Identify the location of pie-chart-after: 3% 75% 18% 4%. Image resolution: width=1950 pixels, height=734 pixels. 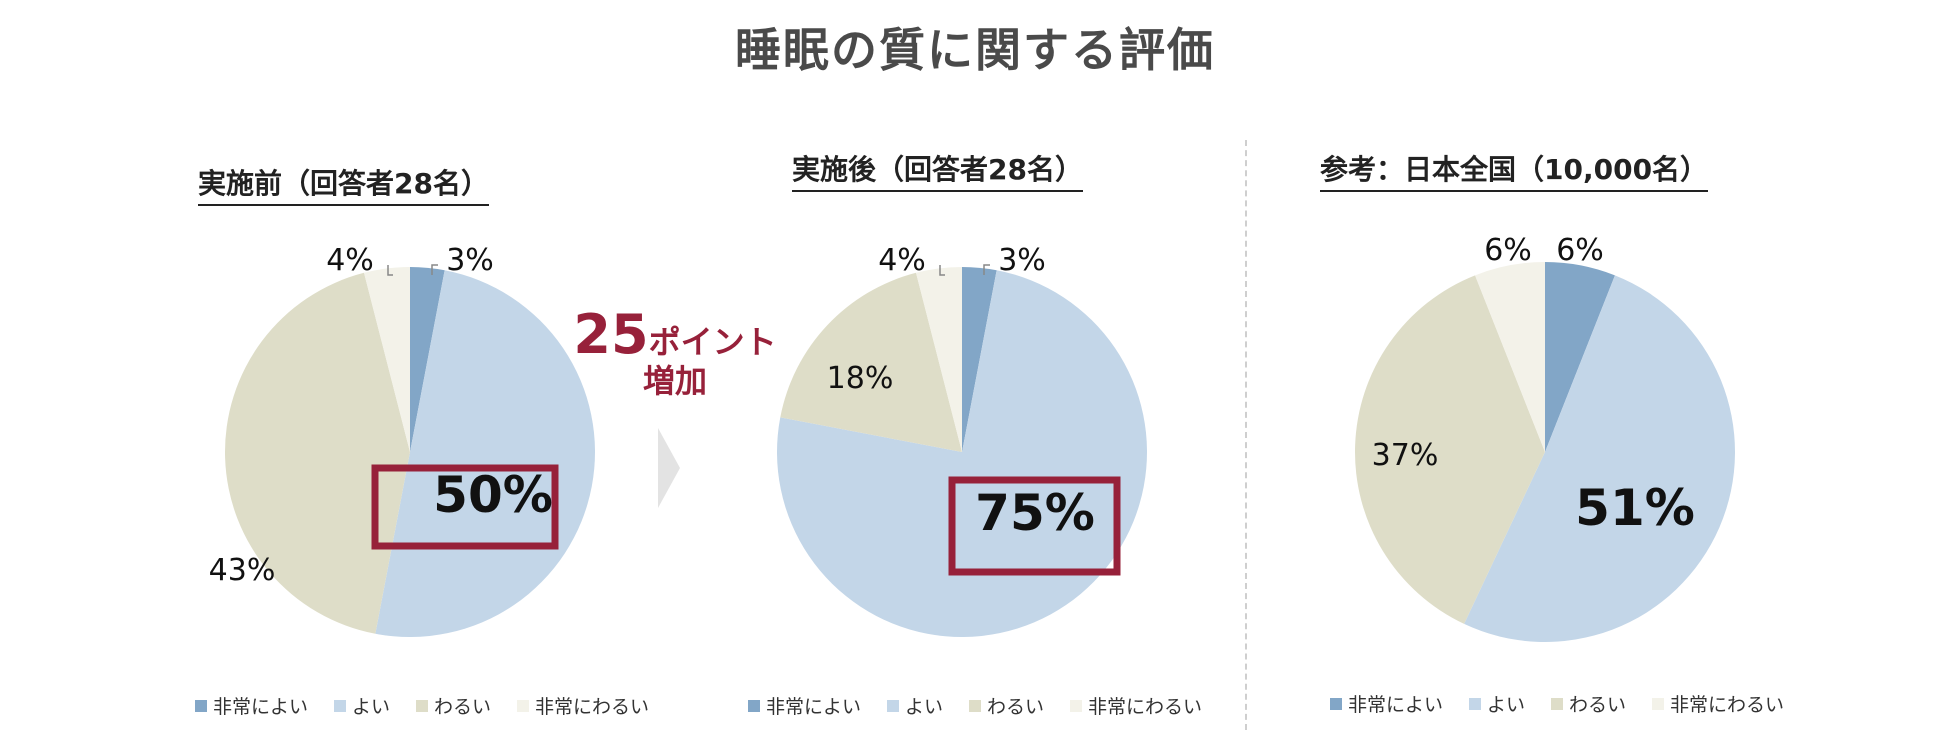
(962, 440).